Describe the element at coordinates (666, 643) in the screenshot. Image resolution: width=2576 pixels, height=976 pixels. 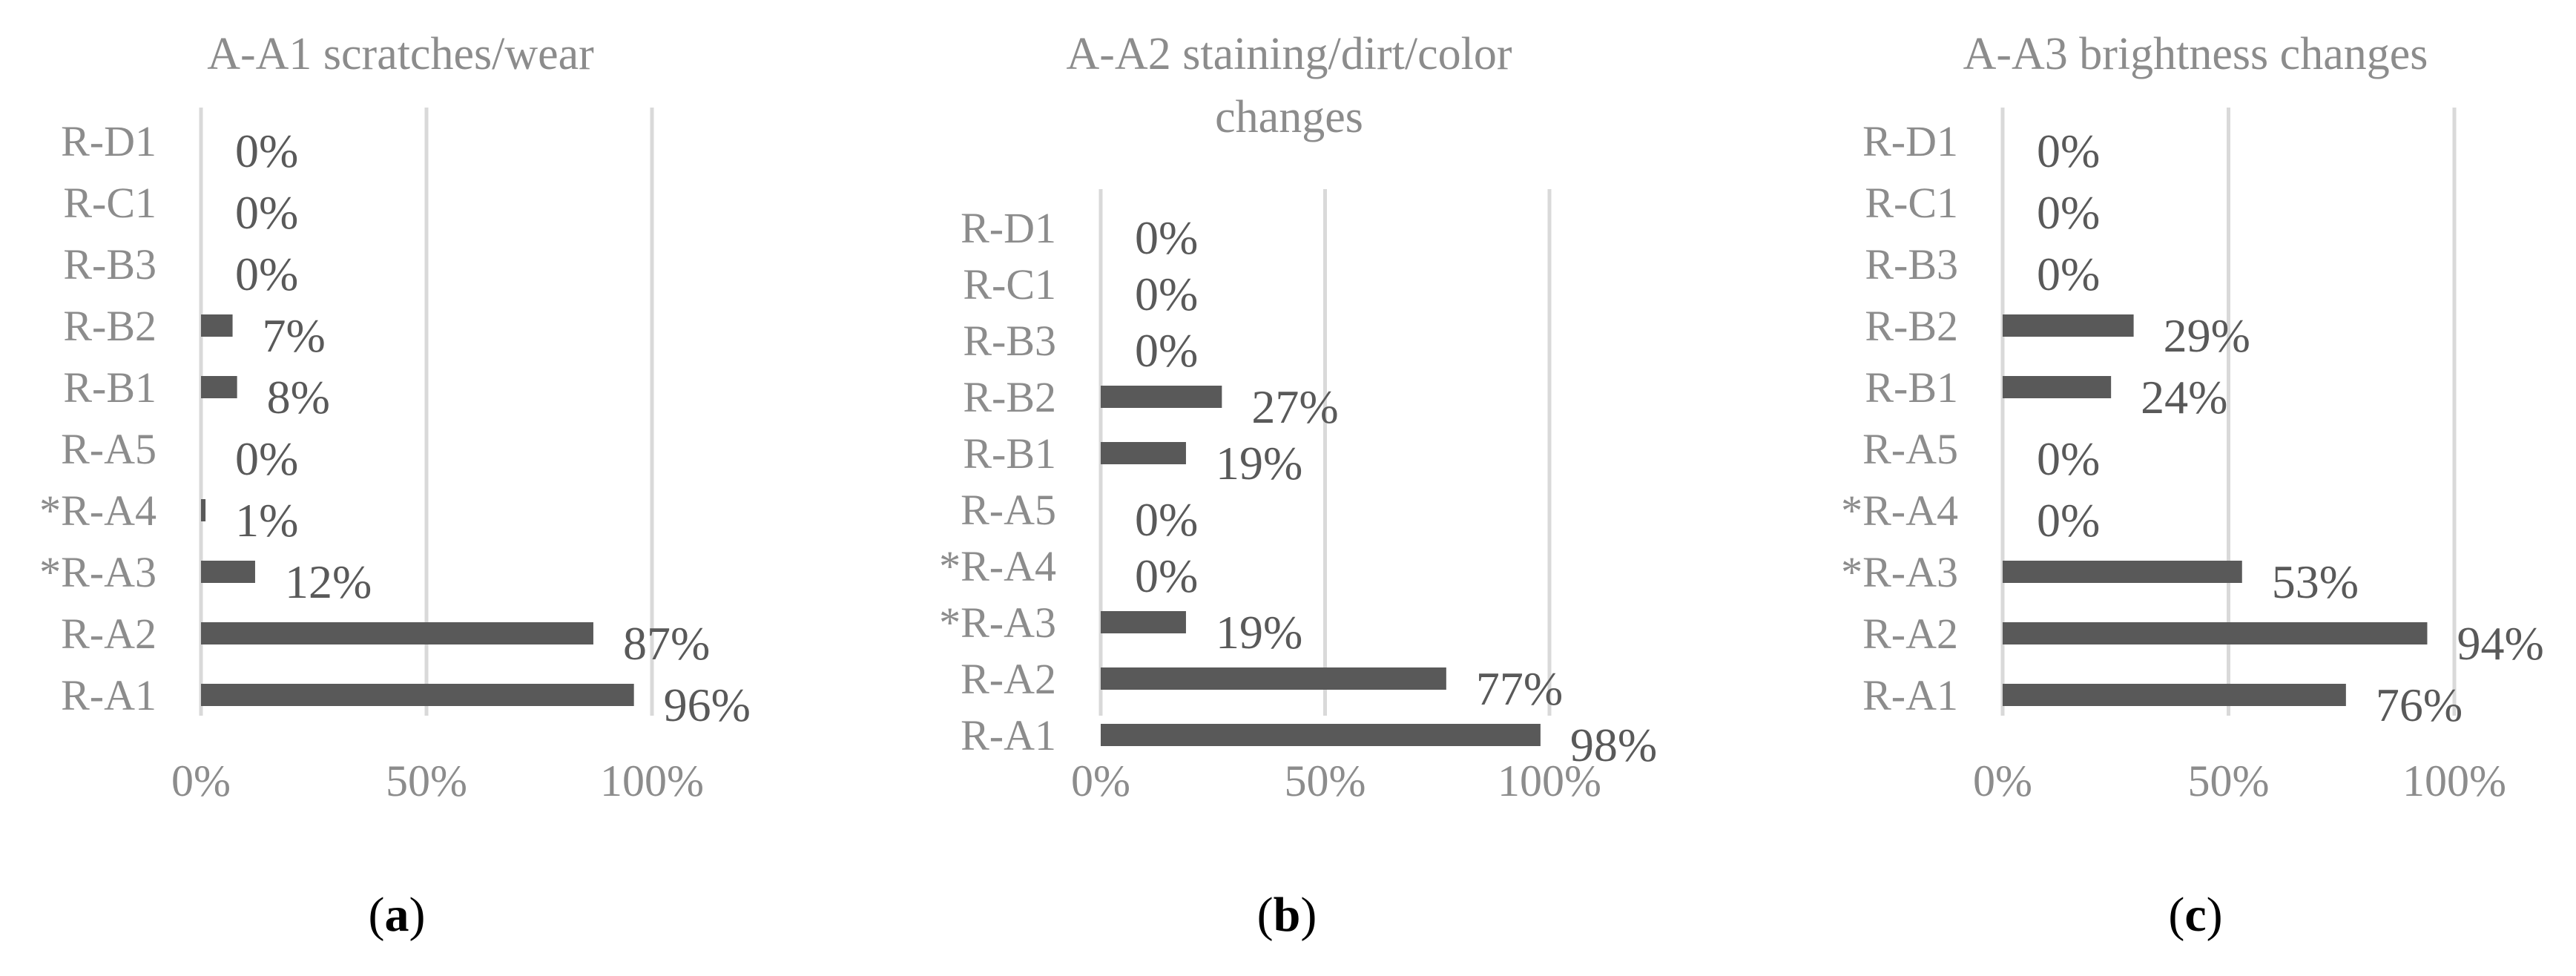
I see `data-label: 87%` at that location.